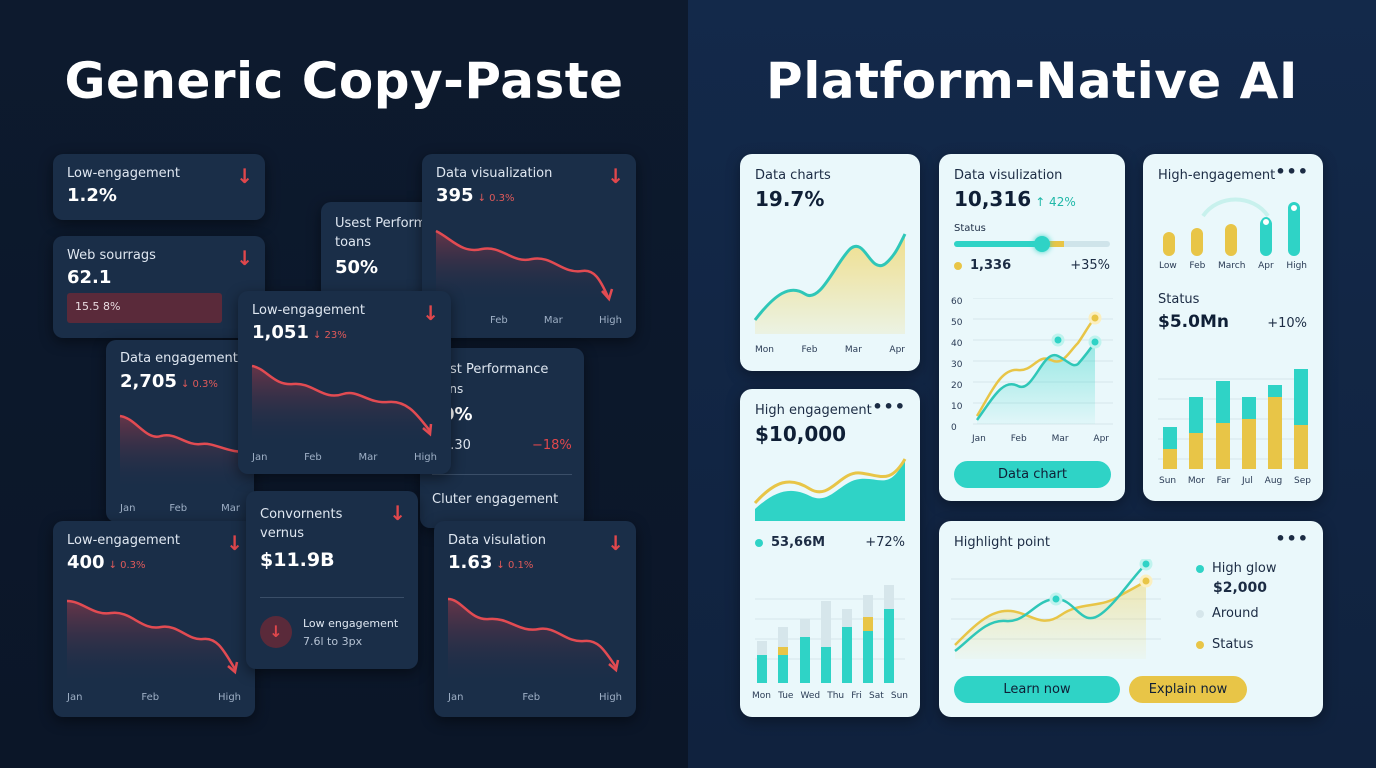  What do you see at coordinates (92, 195) in the screenshot?
I see `card-value: 1.2%` at bounding box center [92, 195].